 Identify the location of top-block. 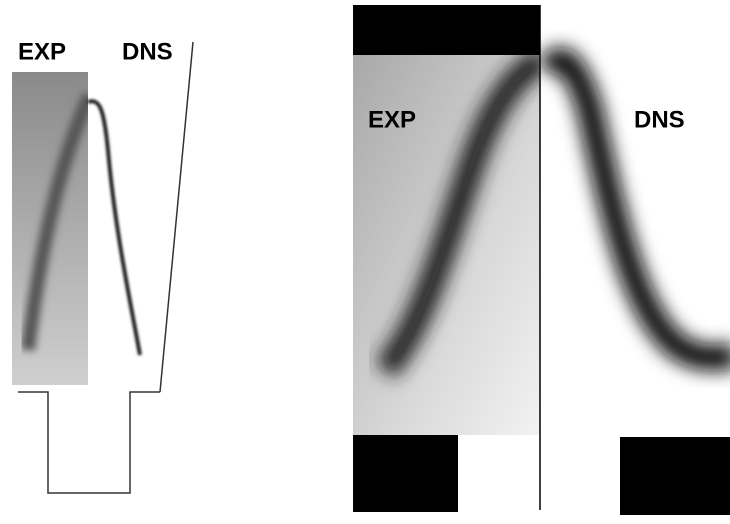
(446, 30).